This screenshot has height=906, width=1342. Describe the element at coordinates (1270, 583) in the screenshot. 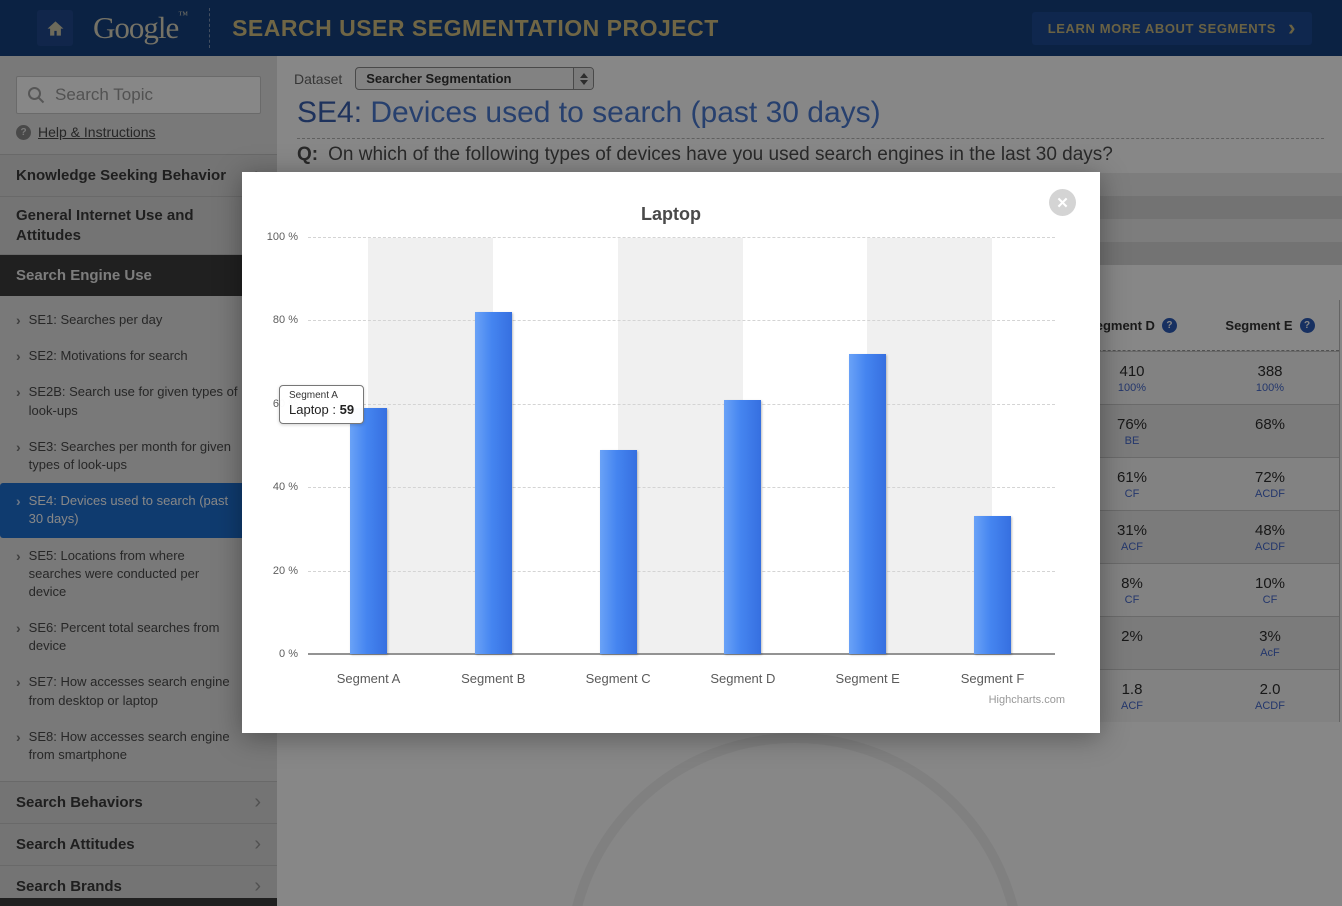

I see `cell-value: 10%` at that location.